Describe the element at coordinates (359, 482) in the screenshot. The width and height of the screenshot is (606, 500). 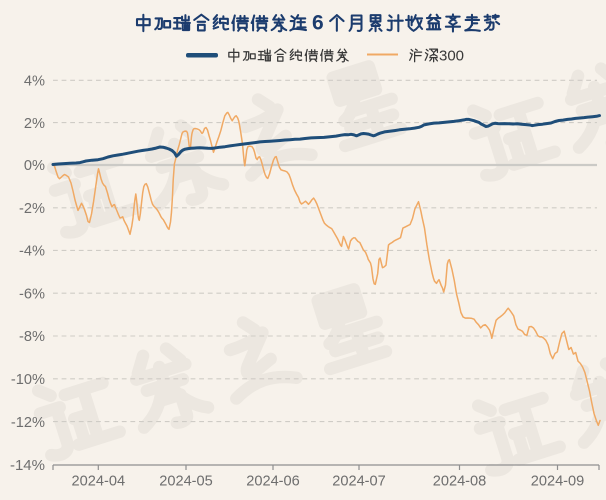
I see `svg-text: 2024-07` at that location.